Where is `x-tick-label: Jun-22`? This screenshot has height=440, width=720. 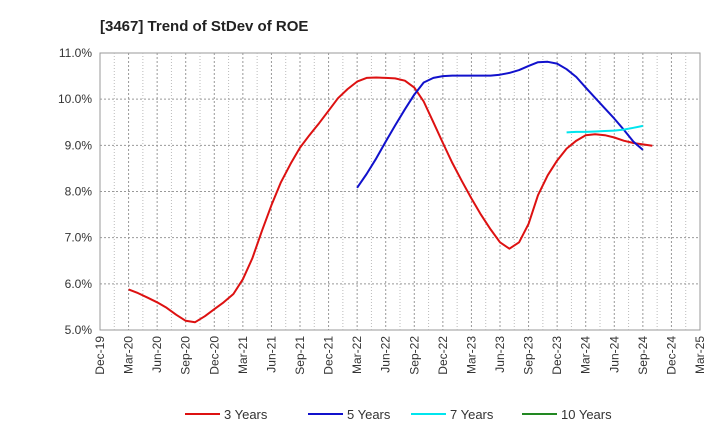
x-tick-label: Jun-22 is located at coordinates (386, 354).